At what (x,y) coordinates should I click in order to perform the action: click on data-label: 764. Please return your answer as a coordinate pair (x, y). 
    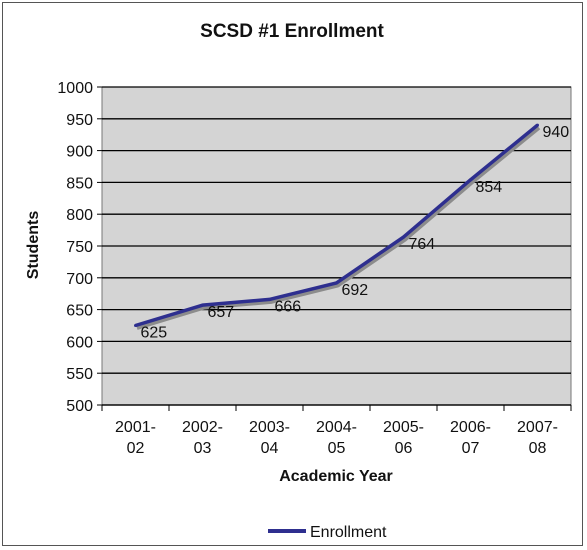
    Looking at the image, I should click on (422, 244).